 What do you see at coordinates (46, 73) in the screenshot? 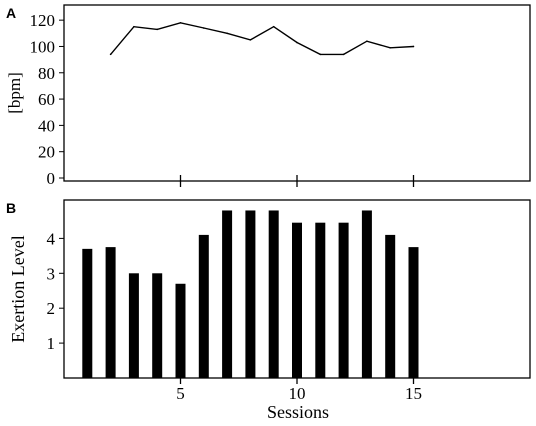
I see `panel-a-y-tick-label: 80` at bounding box center [46, 73].